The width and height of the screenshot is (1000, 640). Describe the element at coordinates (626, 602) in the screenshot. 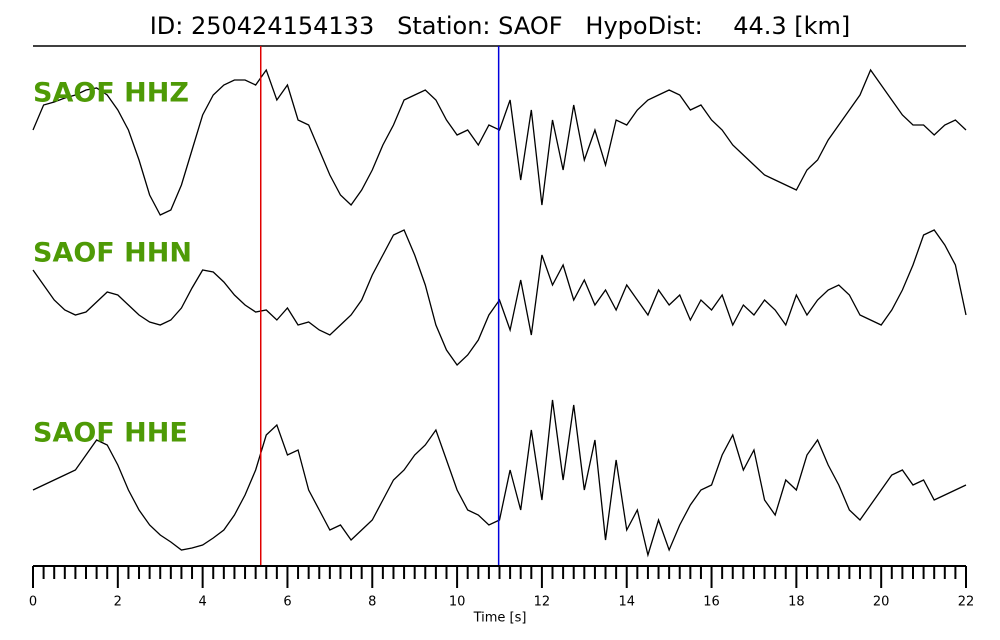

I see `x-tick-label: 14` at that location.